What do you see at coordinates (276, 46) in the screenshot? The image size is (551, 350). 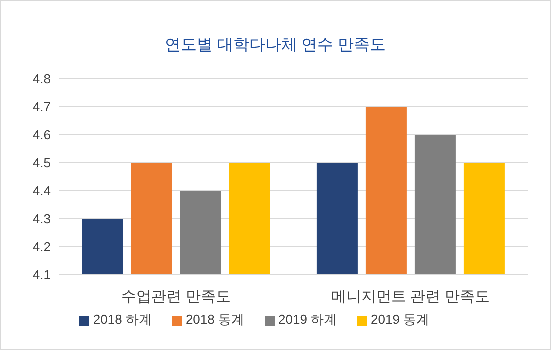 I see `chart-title: 연도별 대학다나체 연수 만족도` at bounding box center [276, 46].